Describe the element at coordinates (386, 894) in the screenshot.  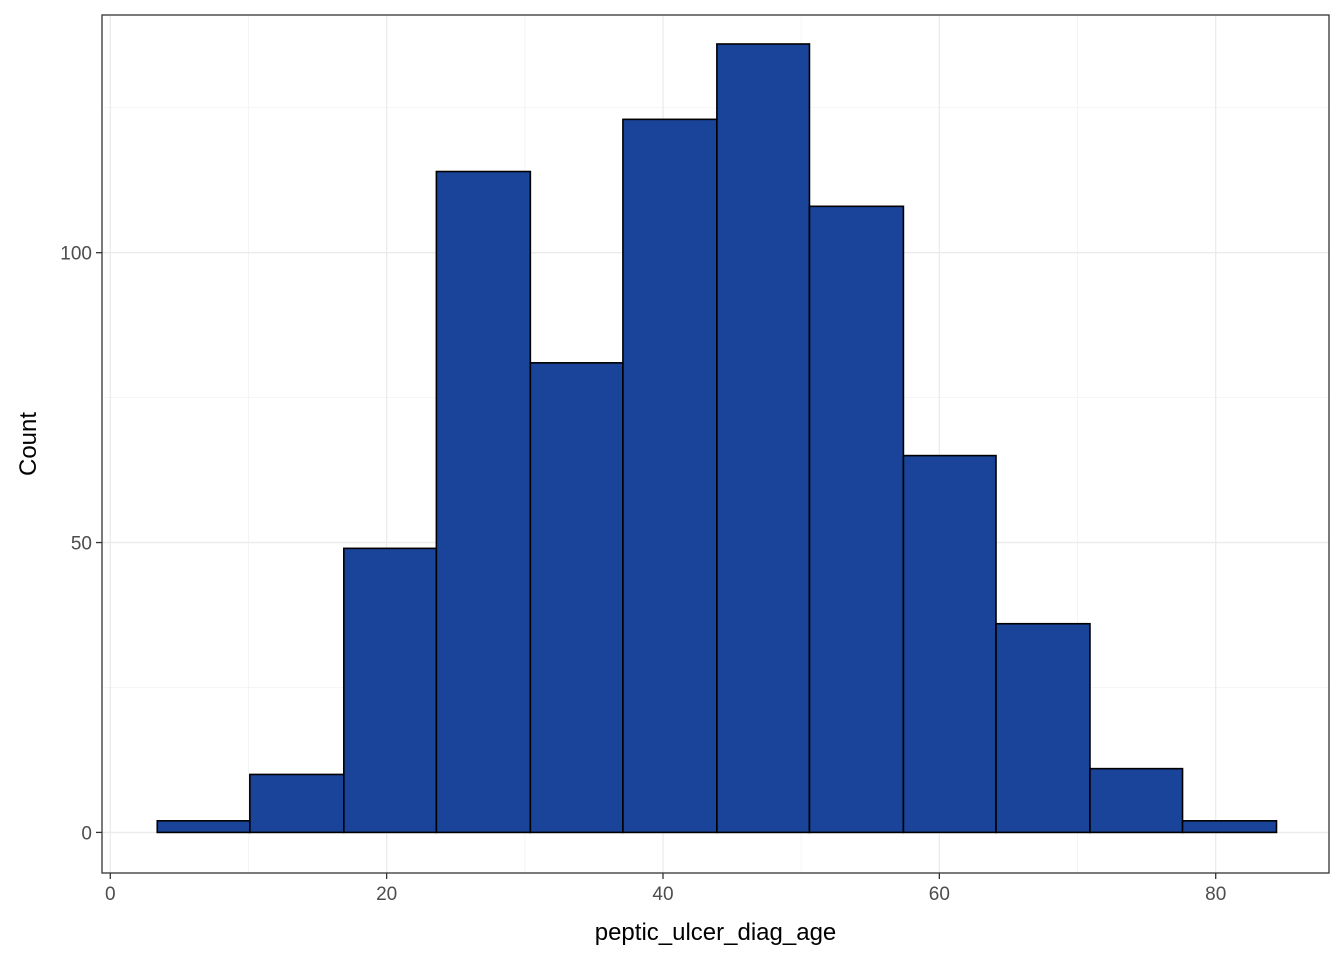
I see `x-tick-label: 20` at that location.